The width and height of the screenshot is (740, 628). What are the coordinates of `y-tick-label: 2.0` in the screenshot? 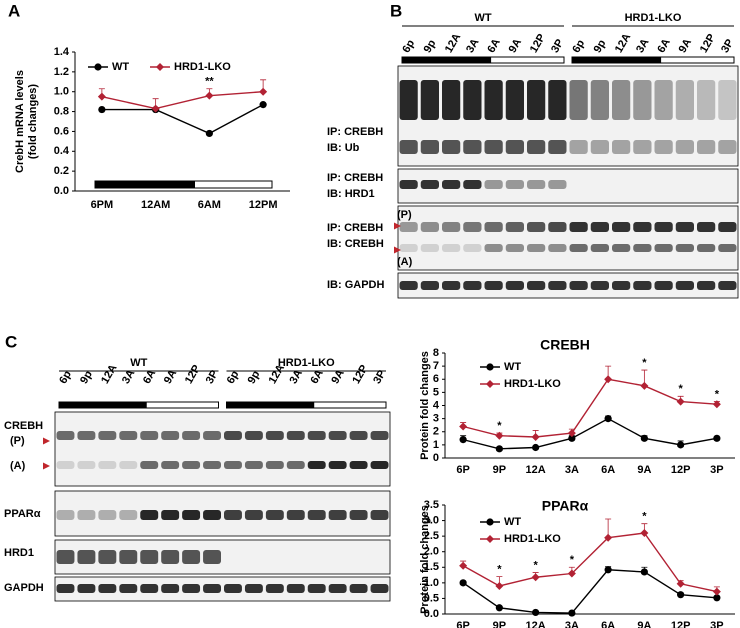 It's located at (431, 552).